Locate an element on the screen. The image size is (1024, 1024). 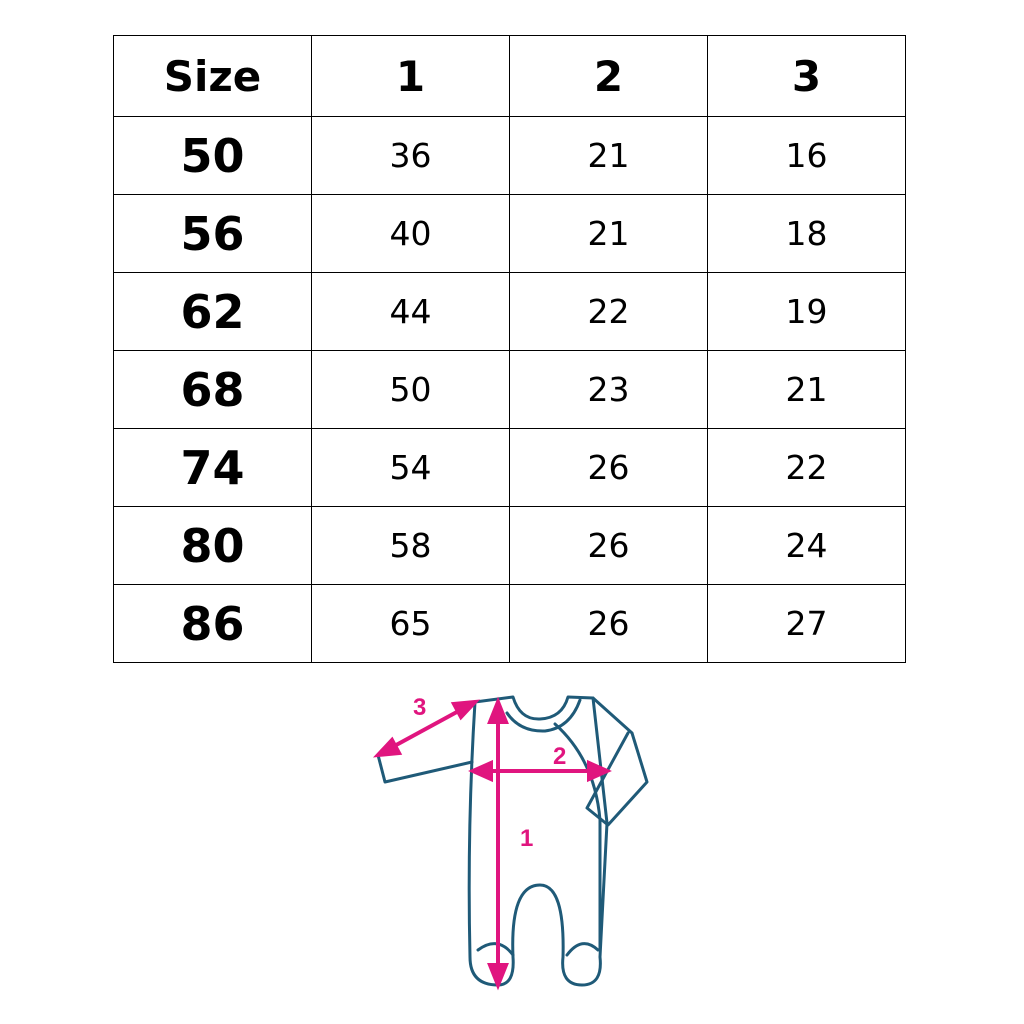
measure-1-cell: 40 is located at coordinates (410, 233).